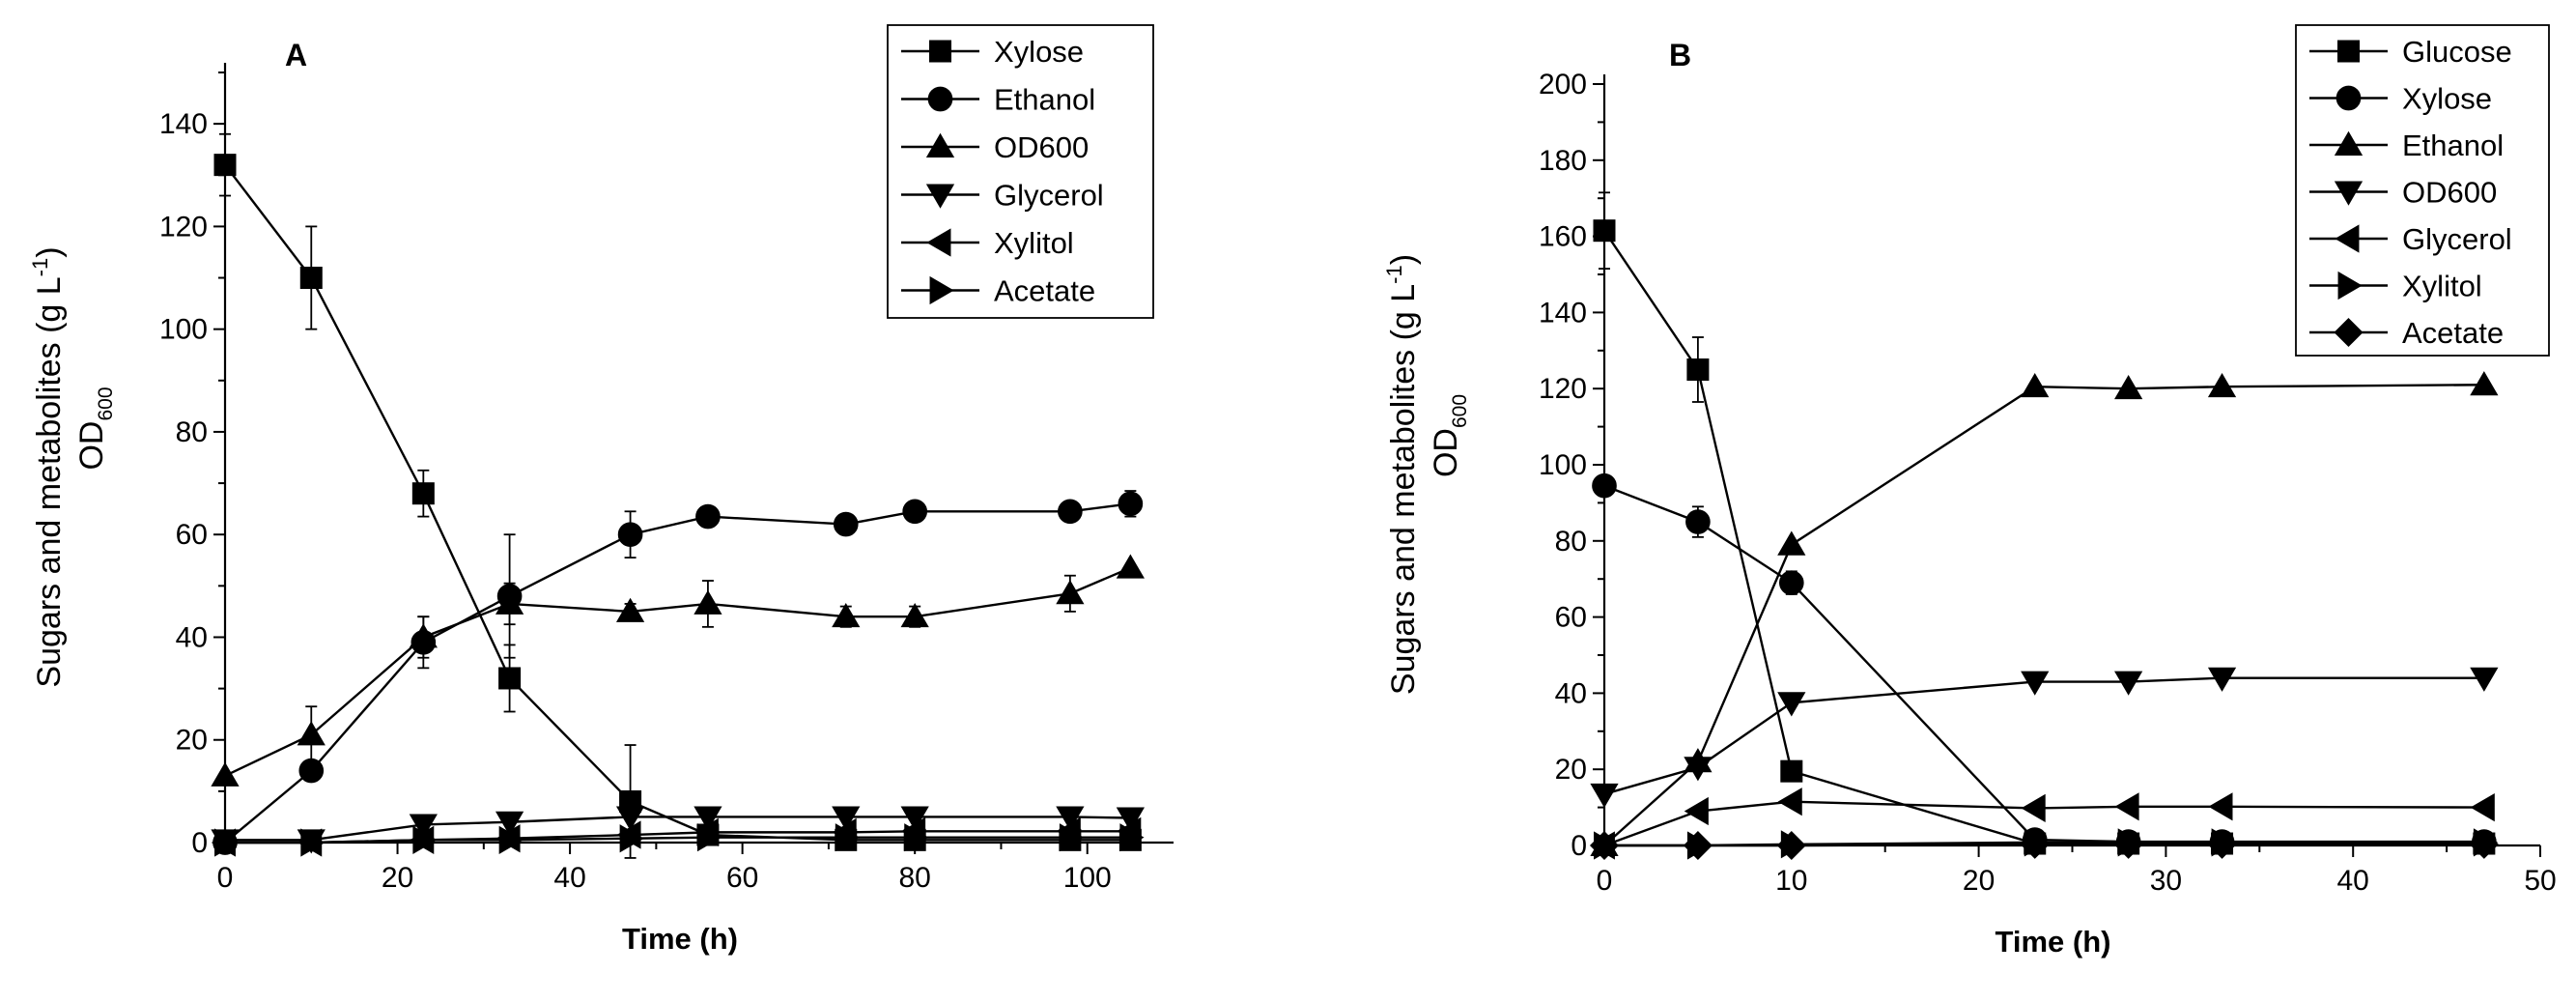  What do you see at coordinates (296, 55) in the screenshot?
I see `panel-a-letter: A` at bounding box center [296, 55].